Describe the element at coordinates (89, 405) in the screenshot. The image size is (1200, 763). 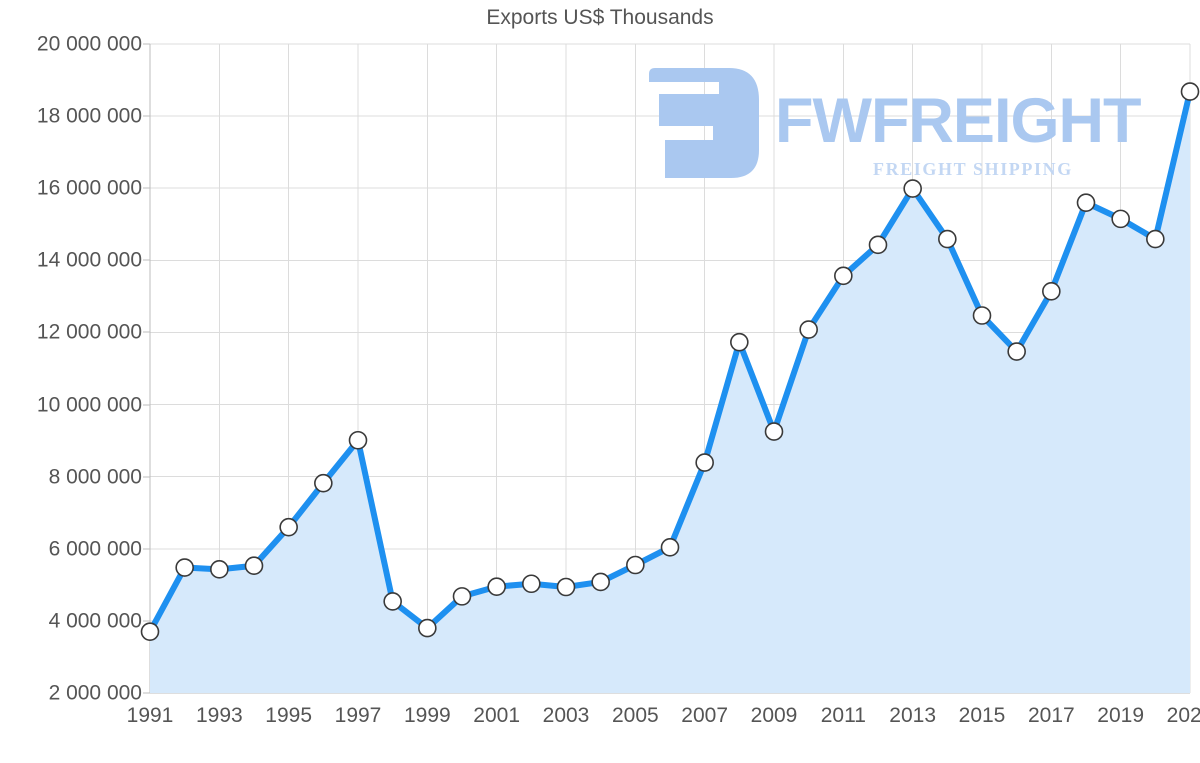
I see `y-tick-label-10000000: 10 000 000` at that location.